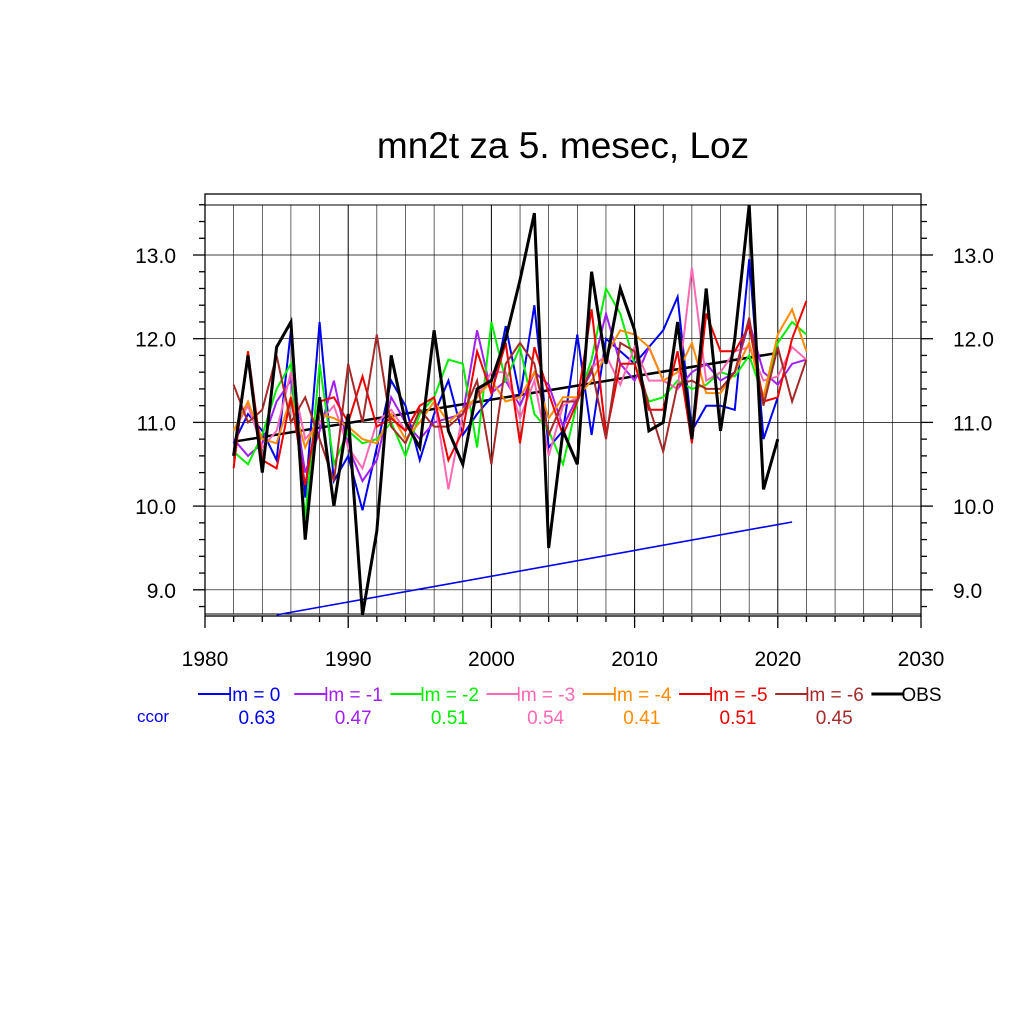 The image size is (1024, 1024). I want to click on y-tick-label-left: 10.0, so click(155, 507).